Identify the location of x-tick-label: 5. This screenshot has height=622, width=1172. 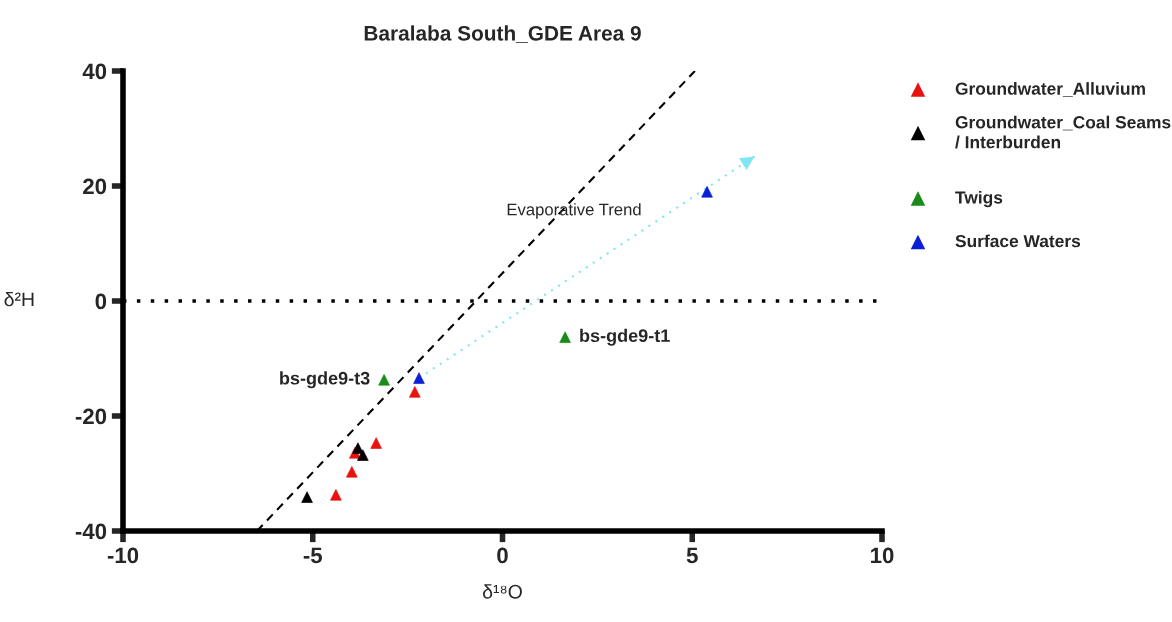
(692, 555).